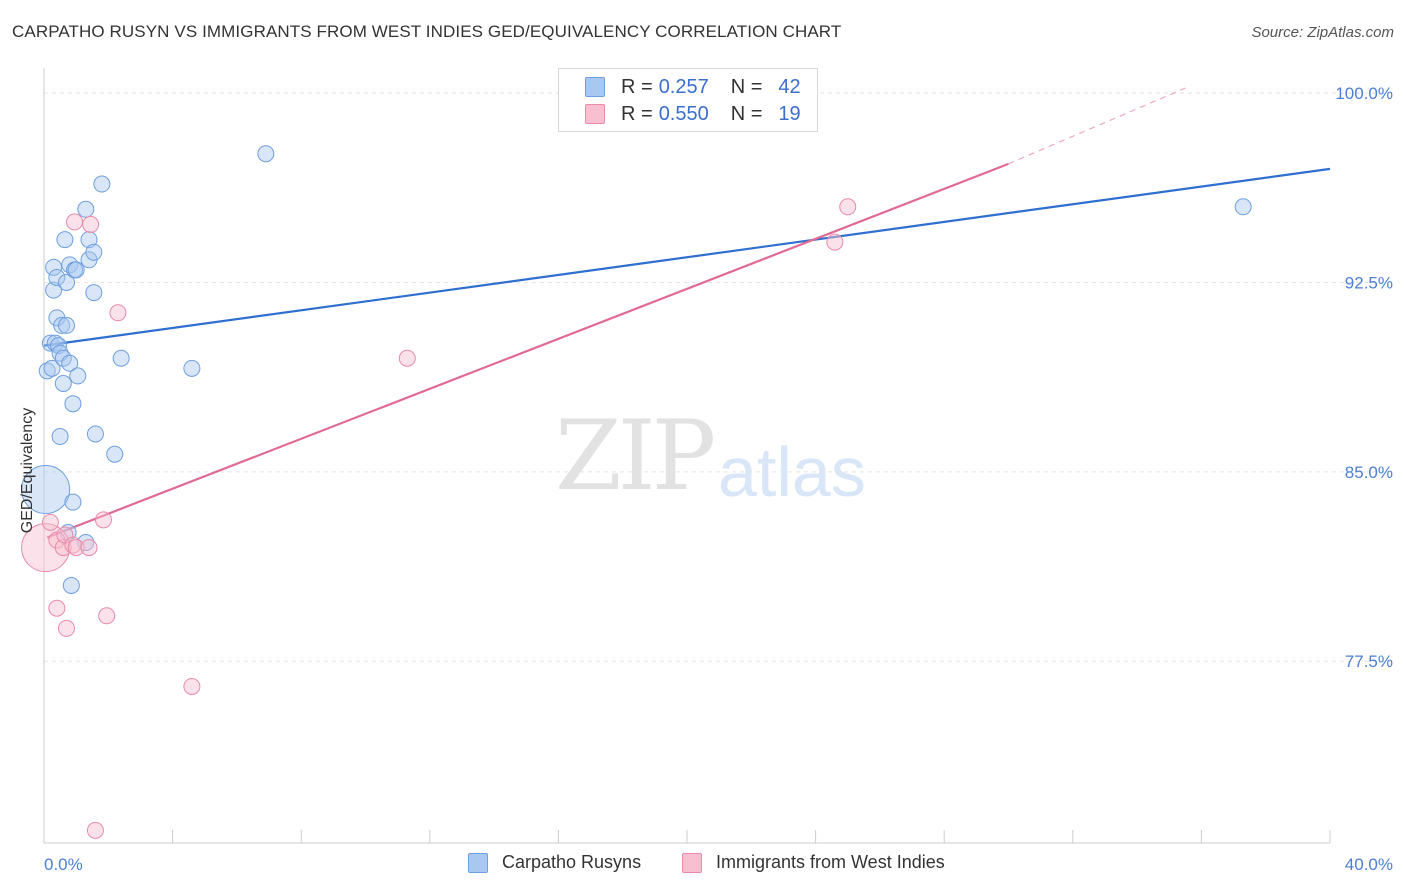 The width and height of the screenshot is (1406, 892). What do you see at coordinates (688, 100) in the screenshot?
I see `correlation-legend: R = 0.257 N = 42 R = 0.550 N = 19` at bounding box center [688, 100].